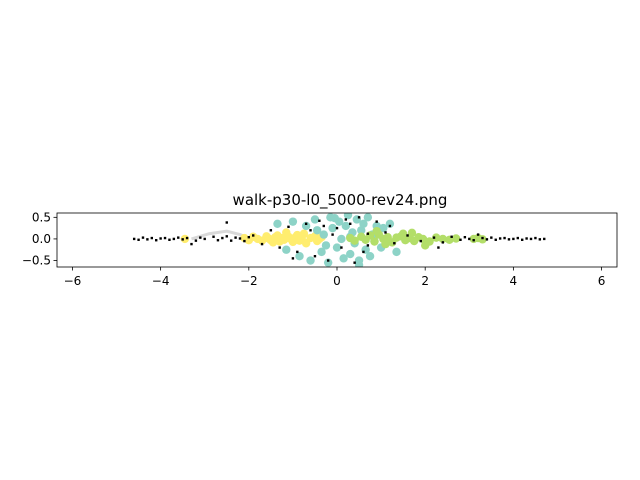 The height and width of the screenshot is (480, 640). What do you see at coordinates (253, 238) in the screenshot?
I see `series-left-cluster` at bounding box center [253, 238].